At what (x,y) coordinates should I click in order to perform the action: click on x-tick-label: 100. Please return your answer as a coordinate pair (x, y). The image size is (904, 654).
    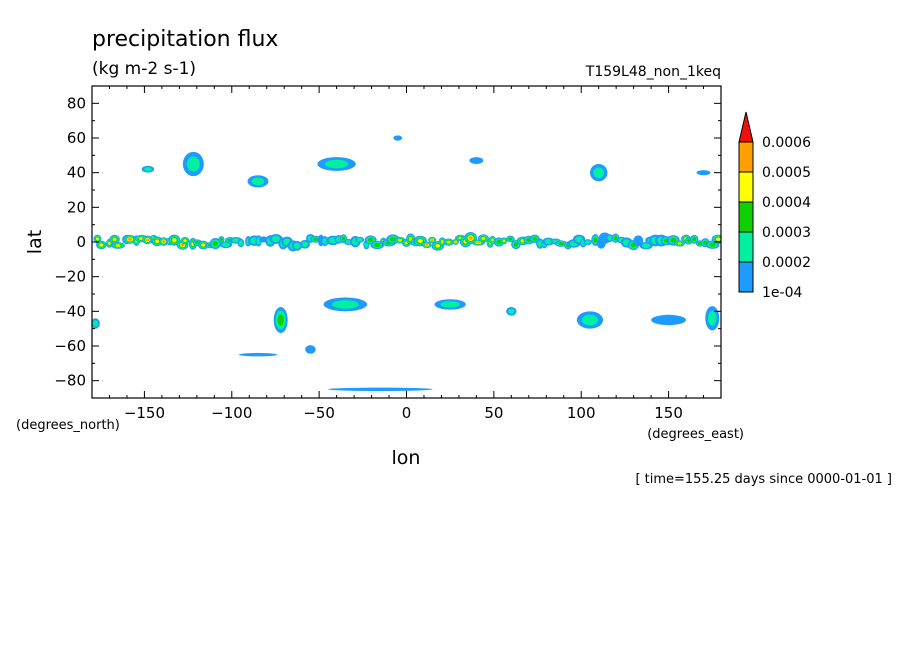
    Looking at the image, I should click on (581, 413).